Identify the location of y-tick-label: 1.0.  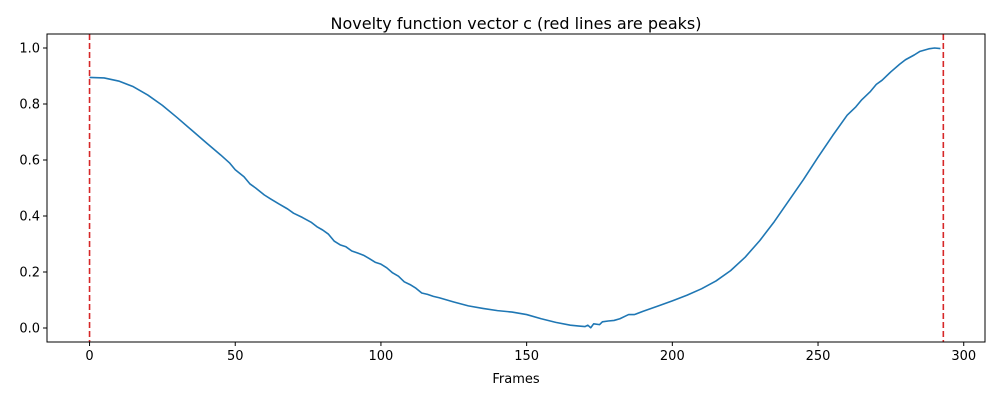
(29, 49).